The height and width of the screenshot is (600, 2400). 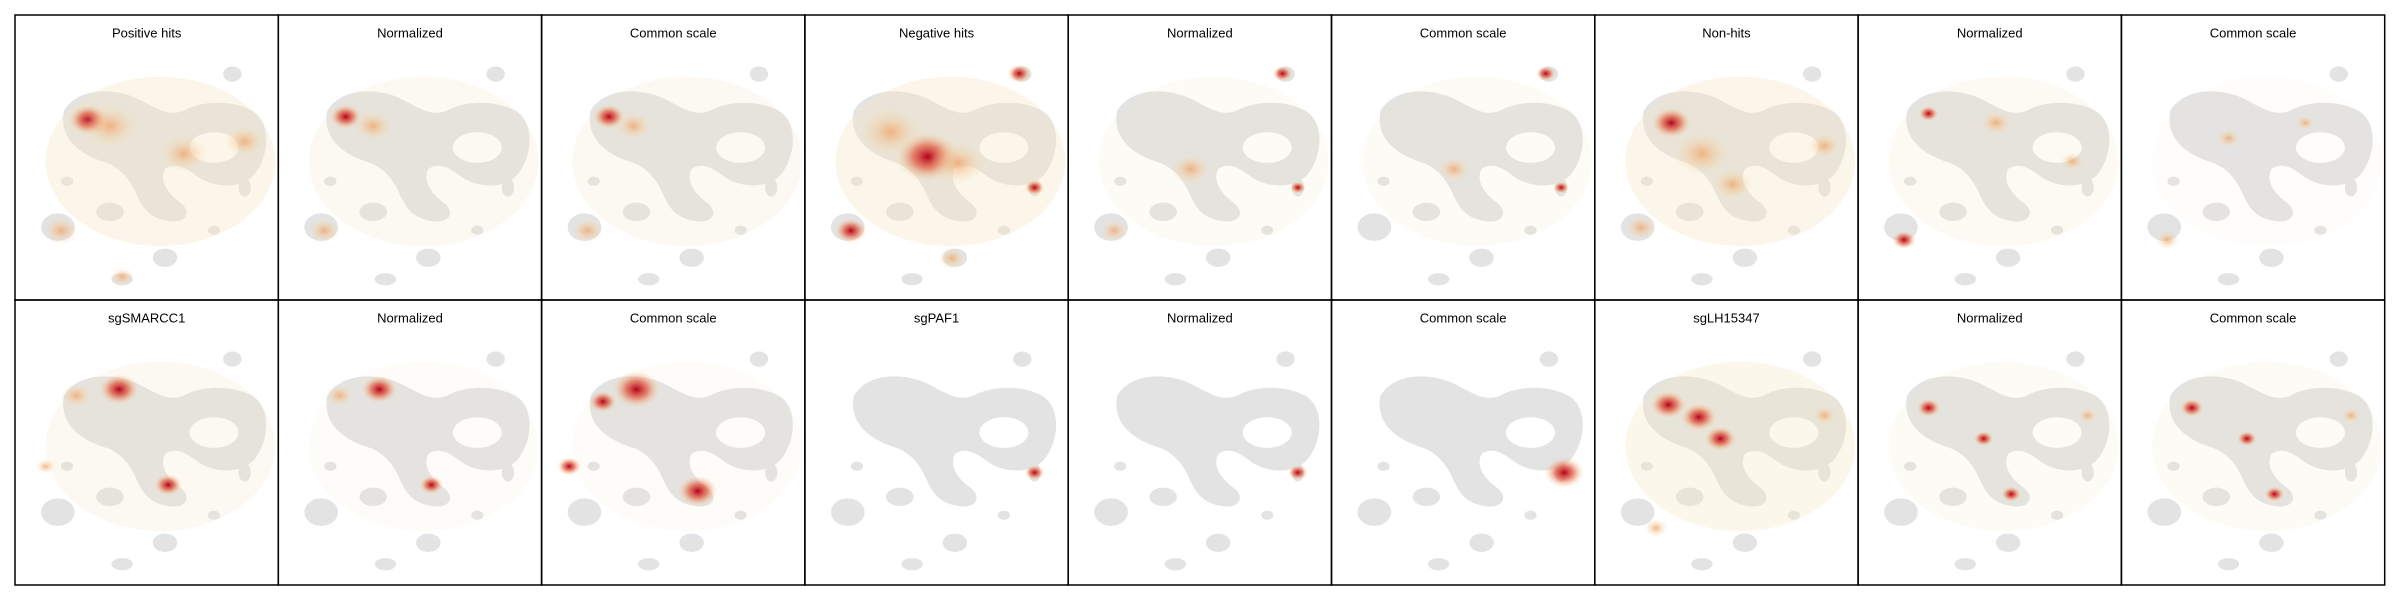 I want to click on panel: Positive hits, so click(x=147, y=157).